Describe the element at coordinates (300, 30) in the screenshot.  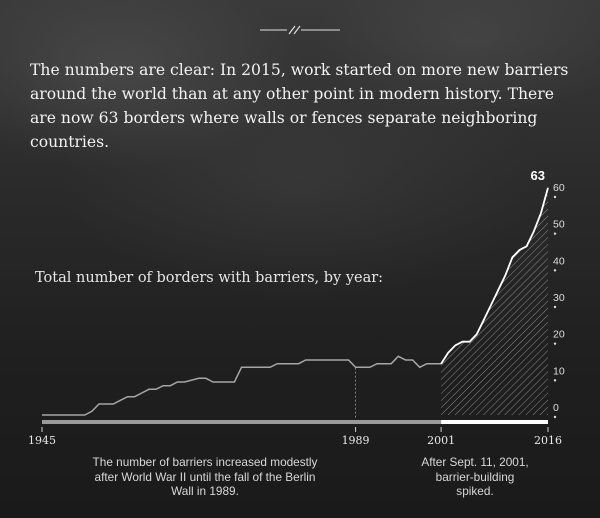
I see `section-divider-ornament` at that location.